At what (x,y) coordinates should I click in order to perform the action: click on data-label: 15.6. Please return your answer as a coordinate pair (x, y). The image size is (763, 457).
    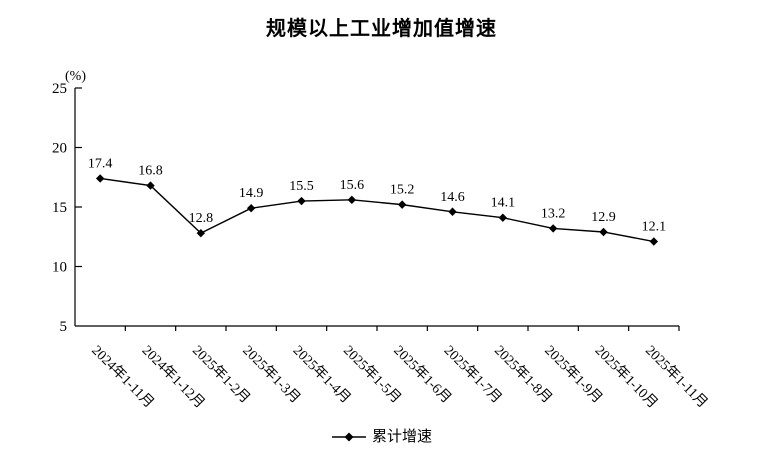
    Looking at the image, I should click on (352, 185).